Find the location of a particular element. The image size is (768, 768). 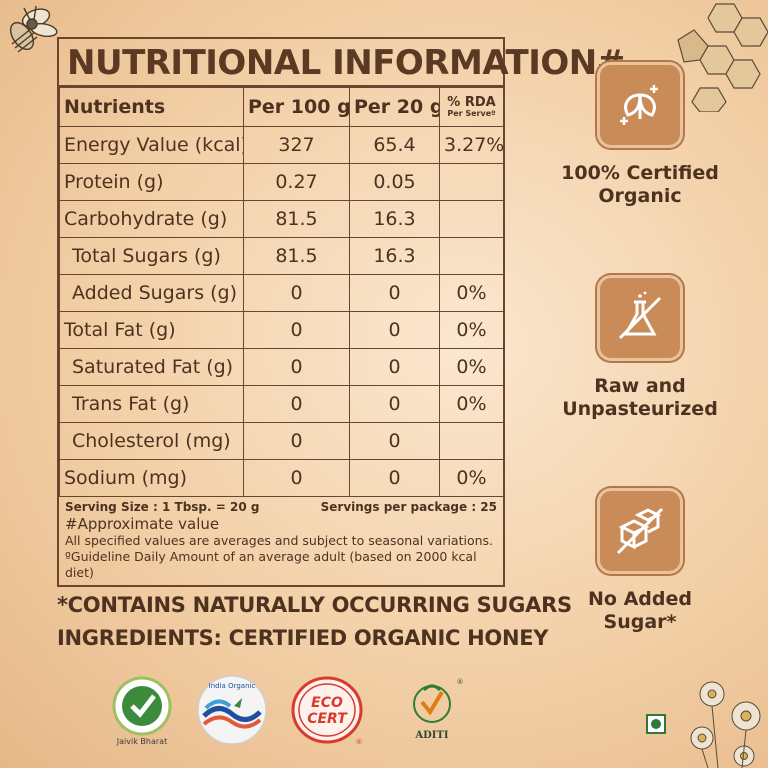

nutrition-row: Energy Value (kcal) 327 65.4 3.27% is located at coordinates (281, 145).